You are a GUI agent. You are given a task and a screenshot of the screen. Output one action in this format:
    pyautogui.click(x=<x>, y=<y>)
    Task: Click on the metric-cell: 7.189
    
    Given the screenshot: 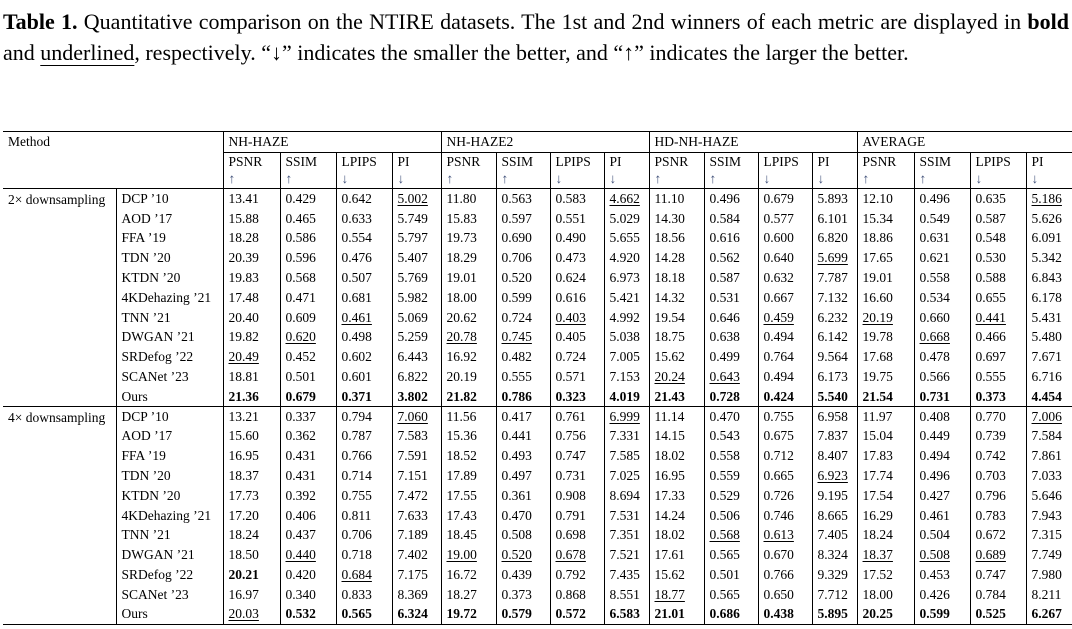 What is the action you would take?
    pyautogui.click(x=416, y=535)
    